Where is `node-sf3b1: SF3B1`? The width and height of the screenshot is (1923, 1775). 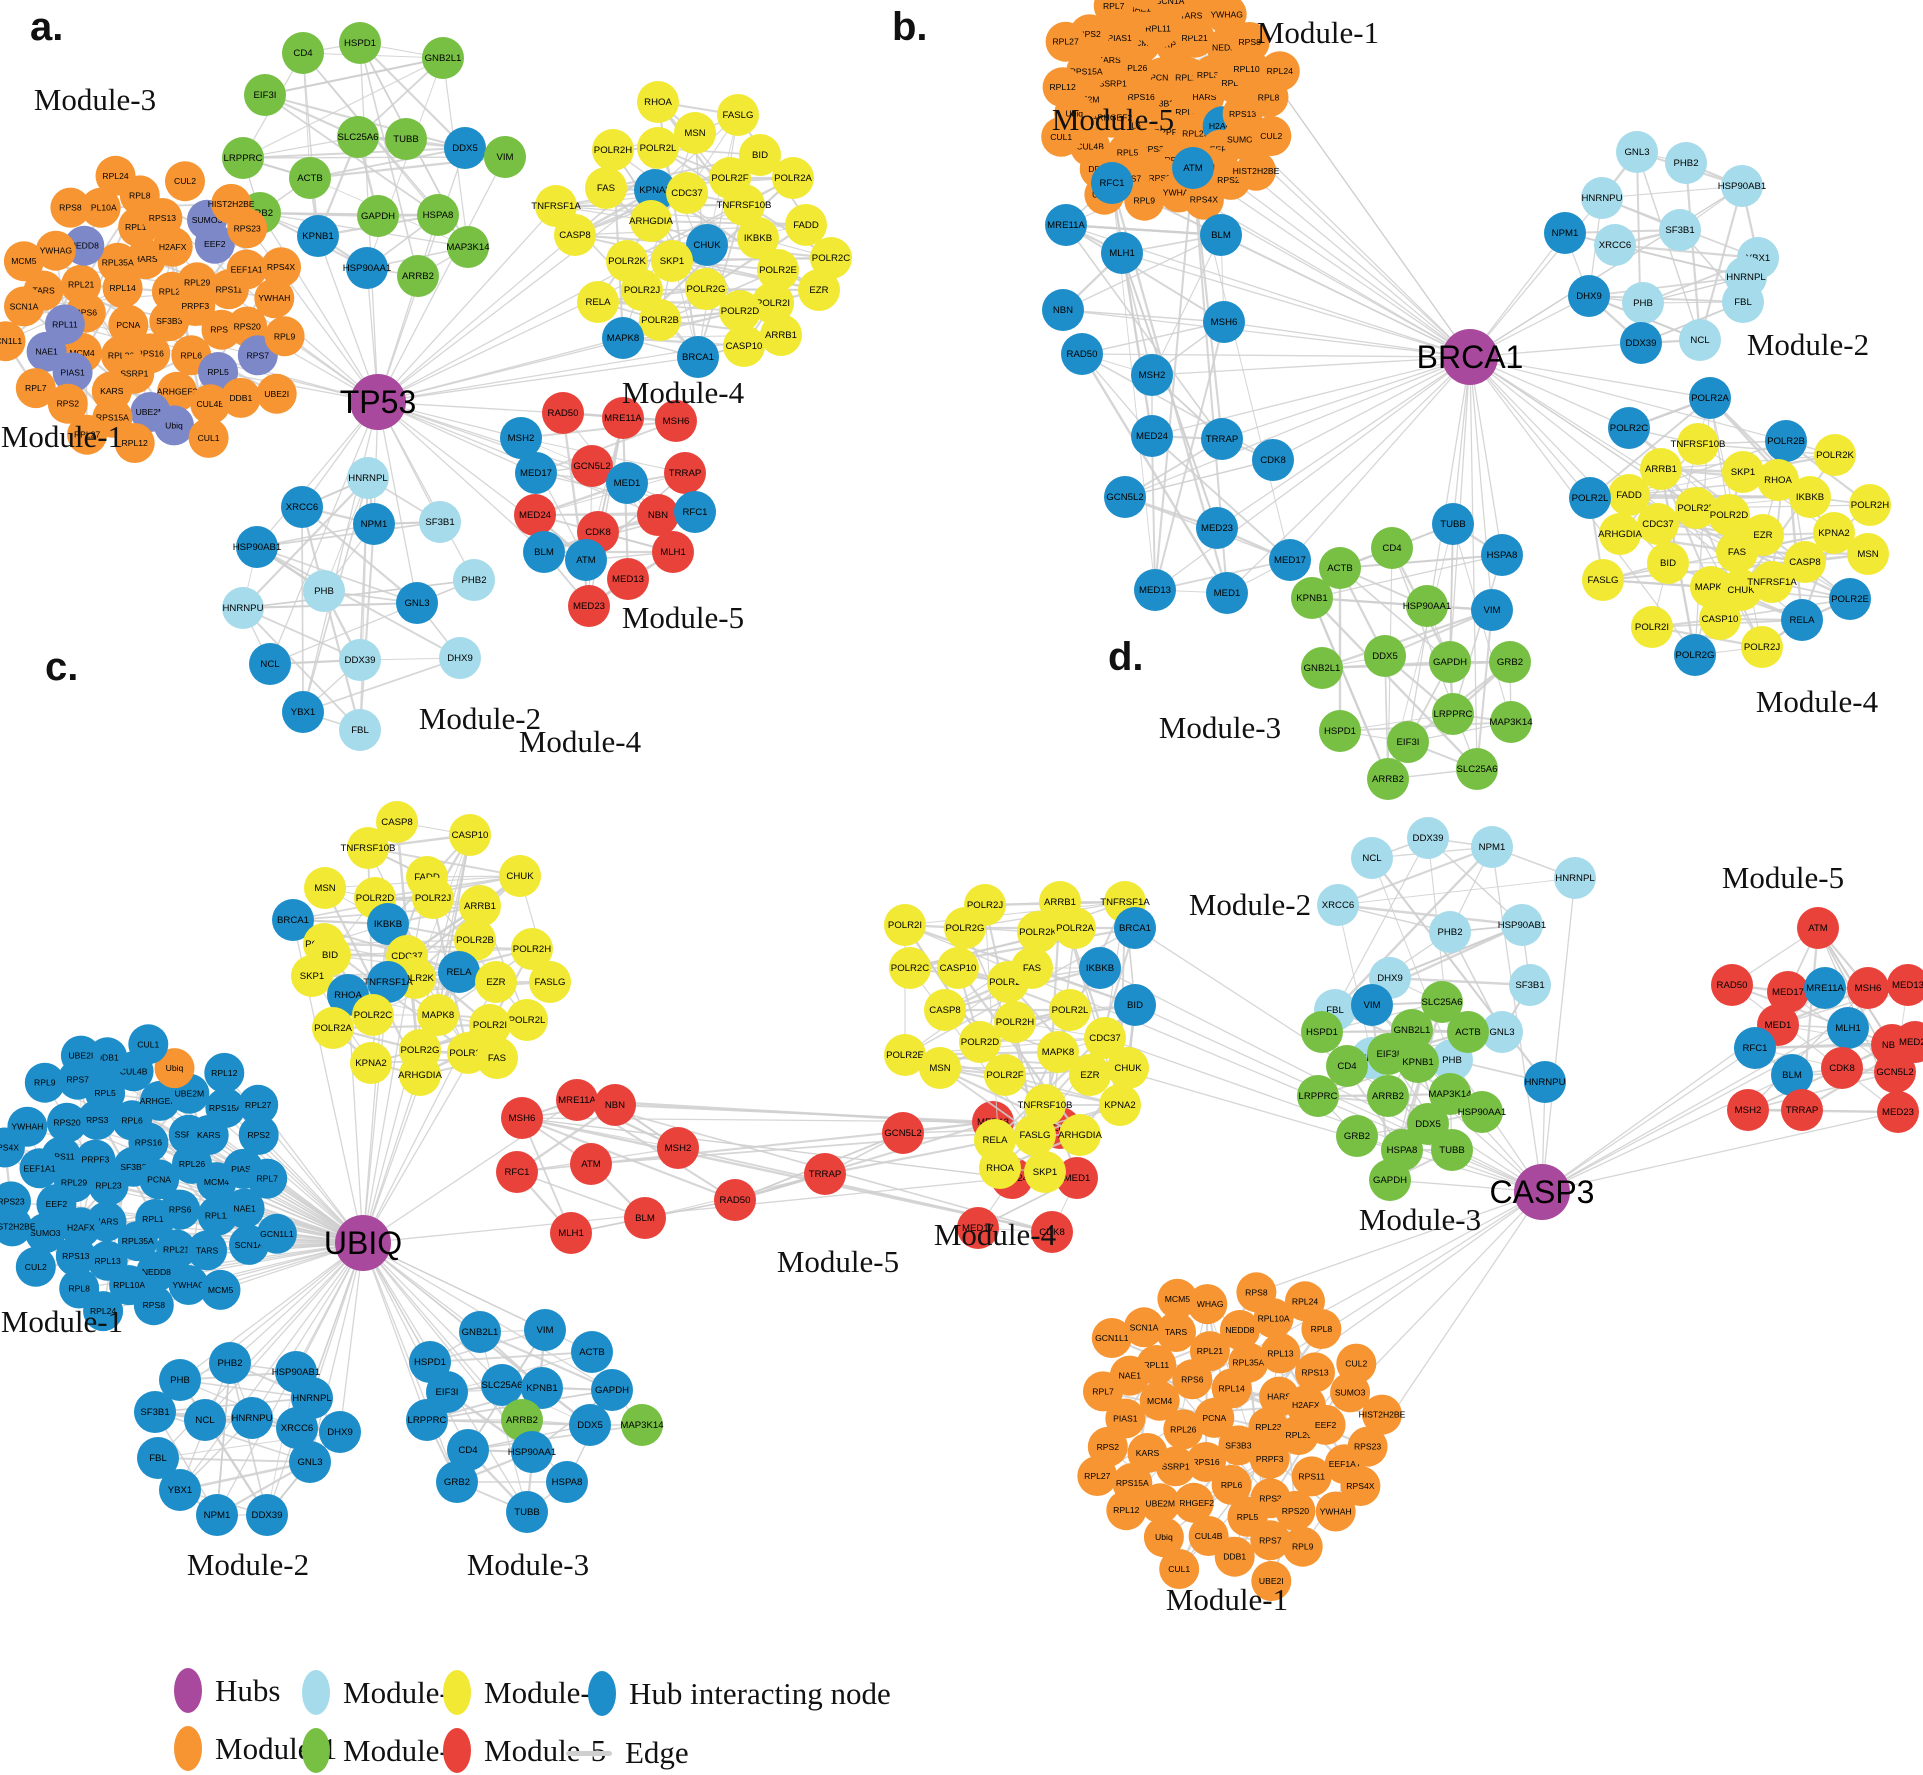 node-sf3b1: SF3B1 is located at coordinates (440, 522).